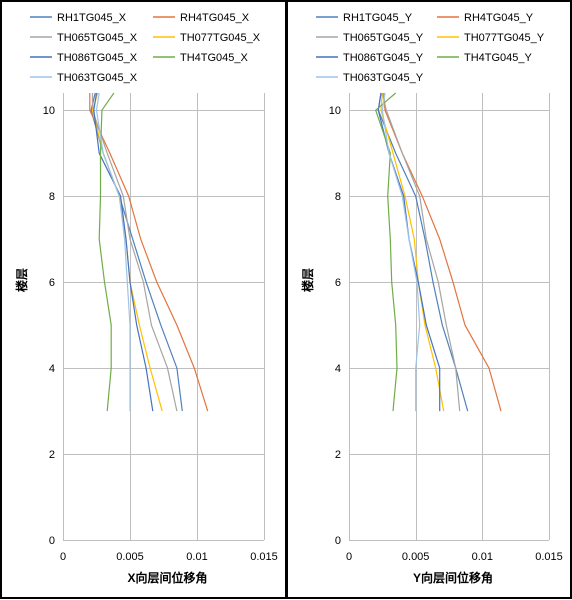  What do you see at coordinates (215, 18) in the screenshot?
I see `legend-label: RH4TG045_X` at bounding box center [215, 18].